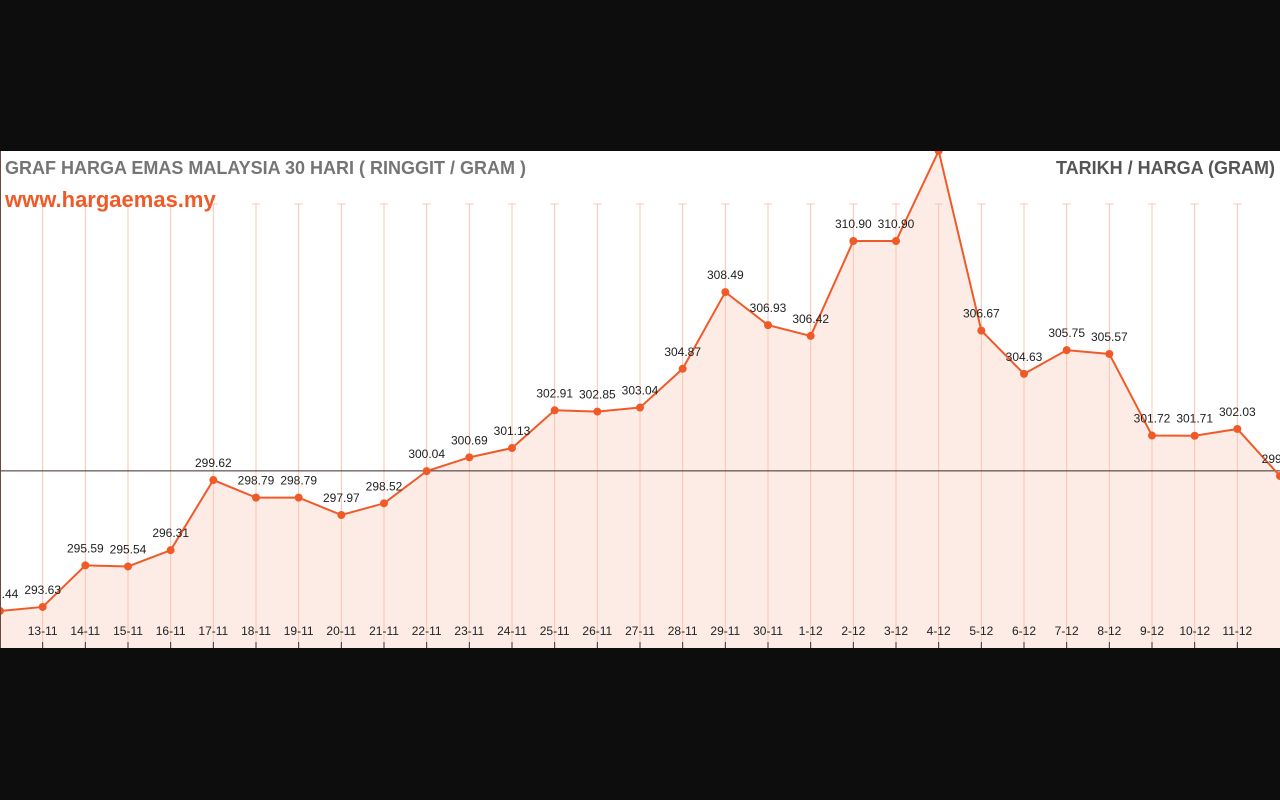 Image resolution: width=1280 pixels, height=800 pixels. What do you see at coordinates (981, 314) in the screenshot?
I see `data-label: 306.67` at bounding box center [981, 314].